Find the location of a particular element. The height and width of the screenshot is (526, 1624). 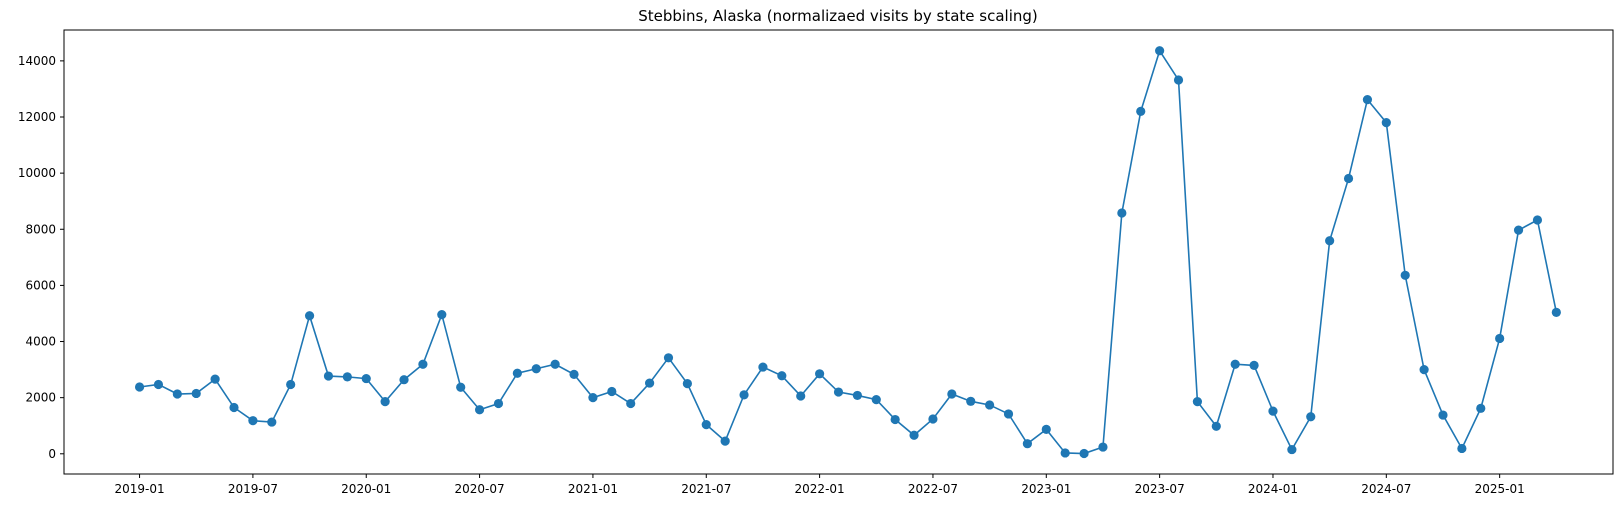

x-tick-label: 2020-01 is located at coordinates (366, 489).